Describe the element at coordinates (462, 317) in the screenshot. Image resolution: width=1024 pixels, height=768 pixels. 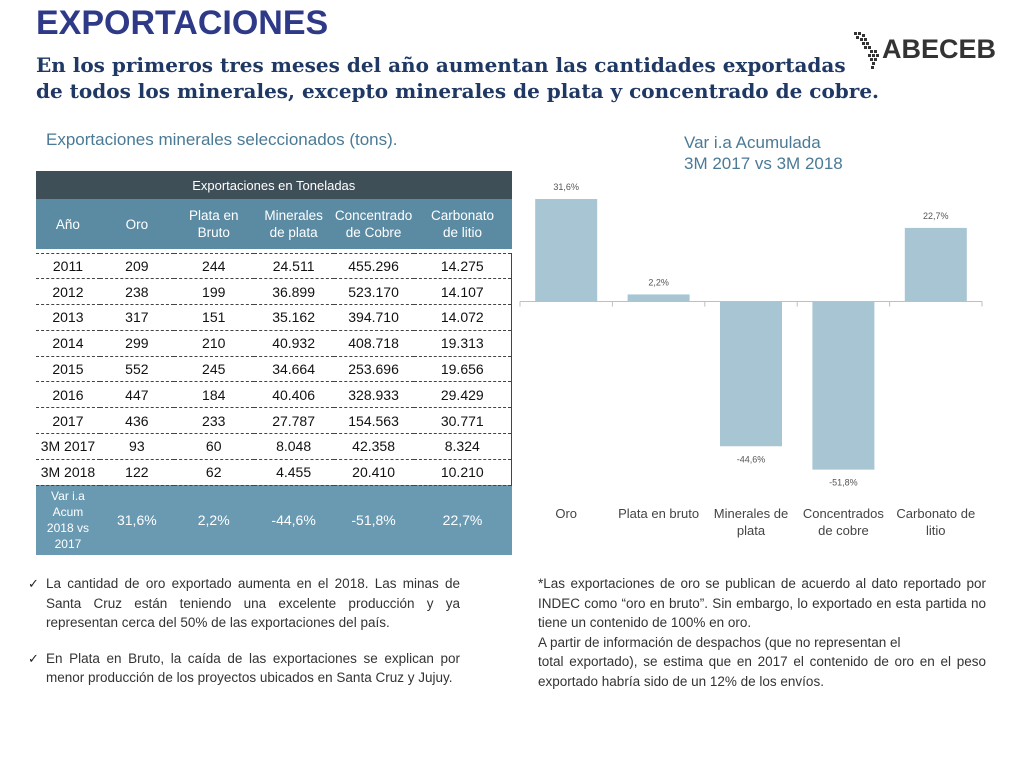
I see `table-cell: 14.072` at that location.